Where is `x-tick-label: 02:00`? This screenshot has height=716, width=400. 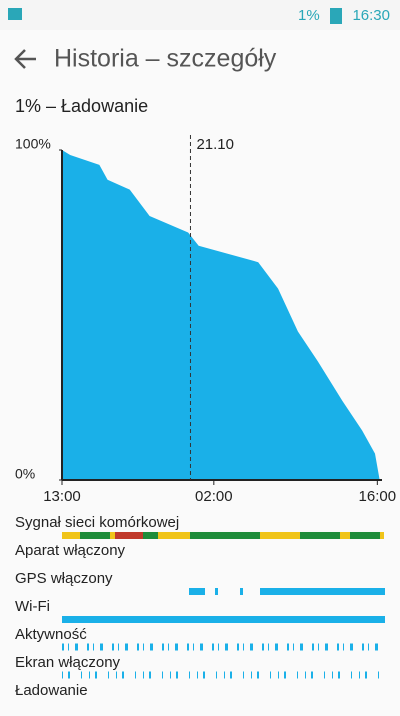 x-tick-label: 02:00 is located at coordinates (214, 496).